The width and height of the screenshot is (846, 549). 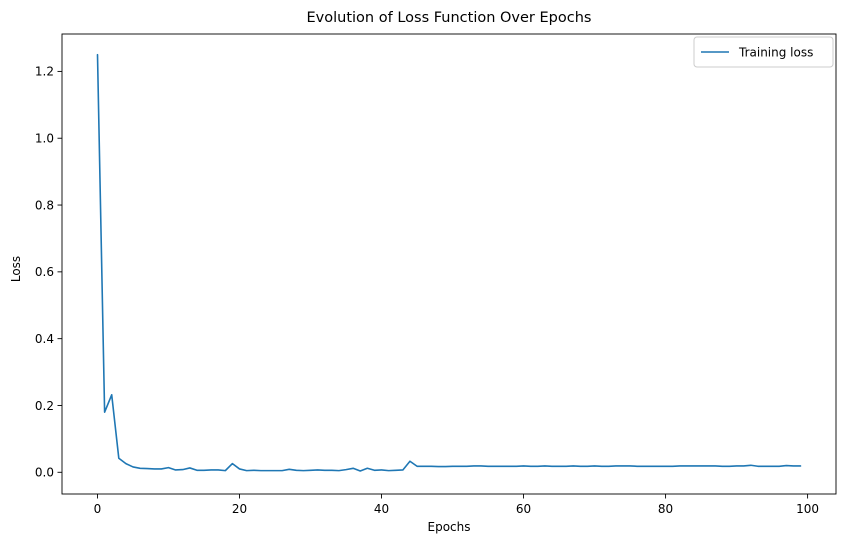 What do you see at coordinates (44, 205) in the screenshot?
I see `y-tick-label: 0.8` at bounding box center [44, 205].